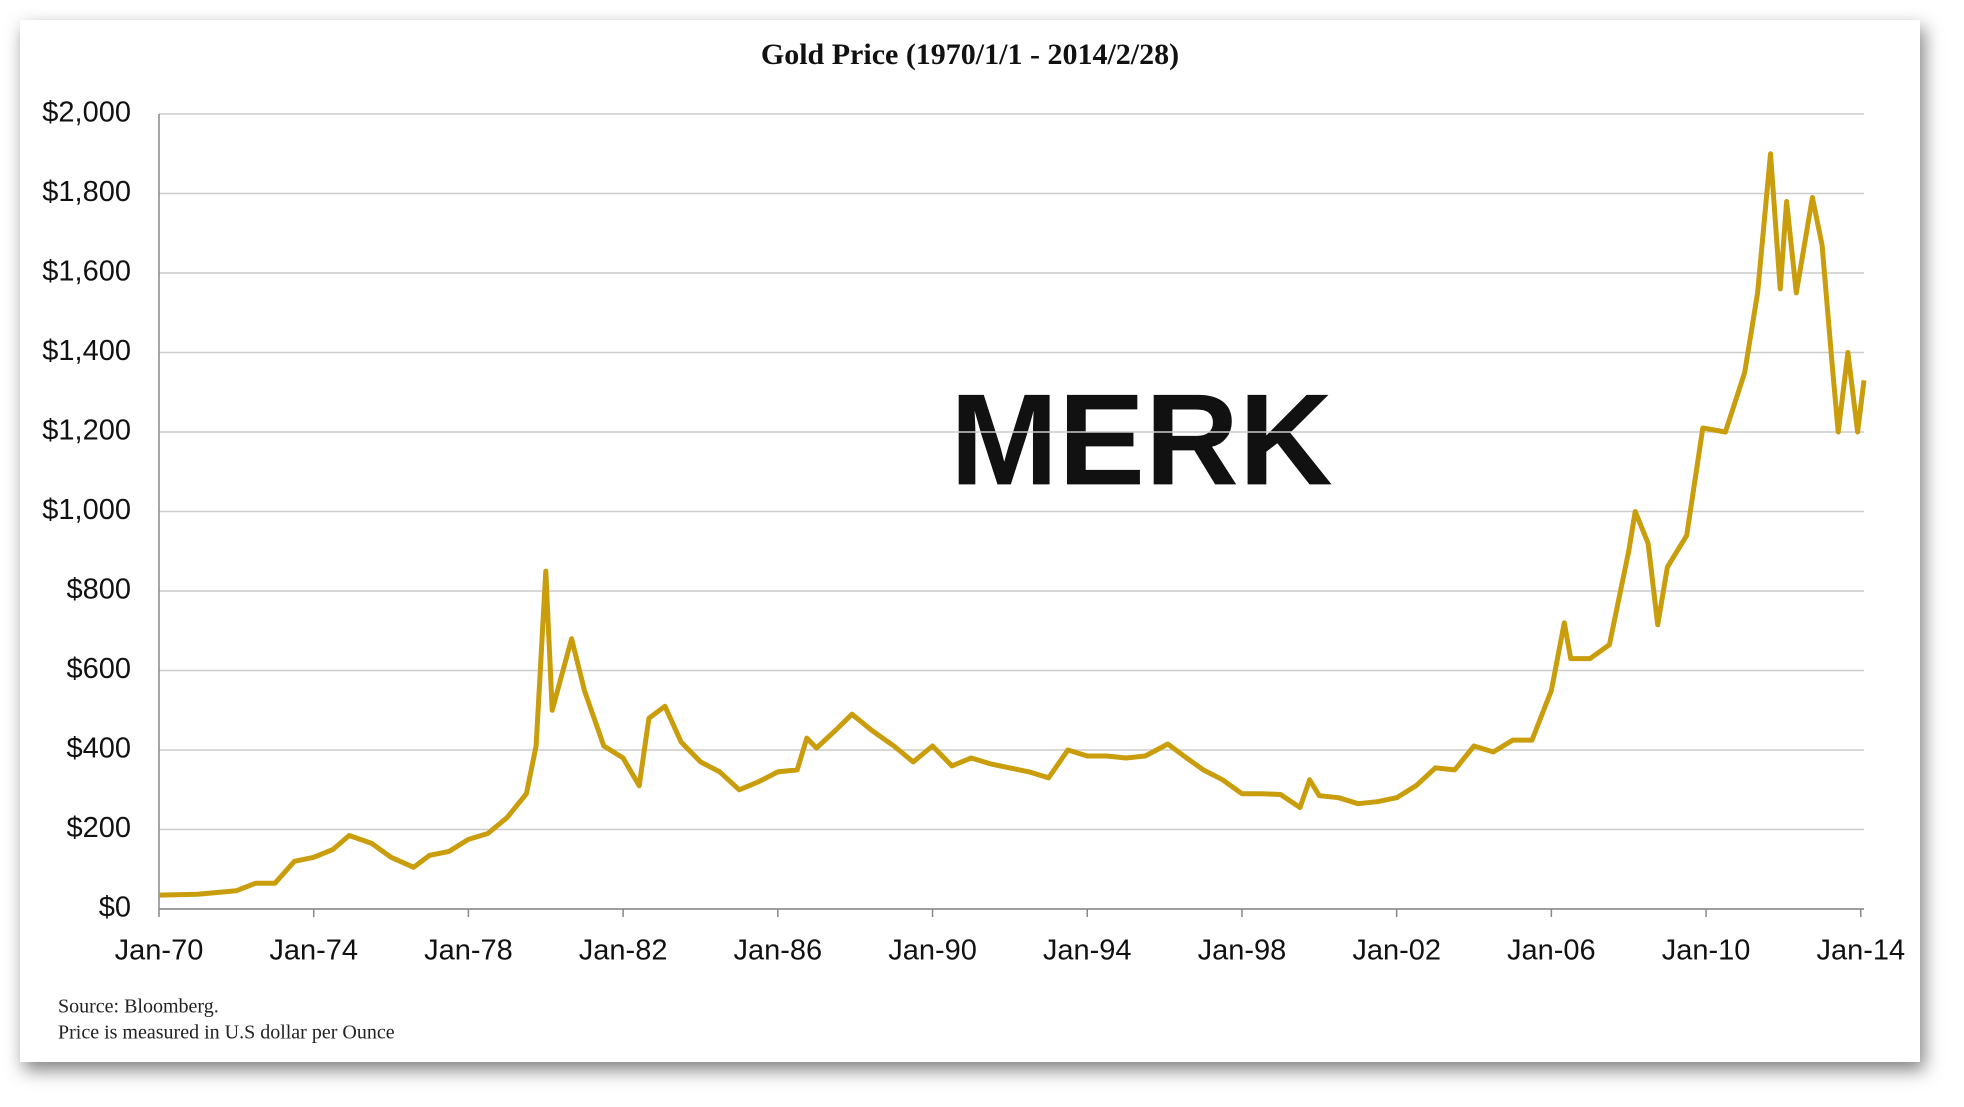  Describe the element at coordinates (932, 951) in the screenshot. I see `x-tick-label: Jan-90` at that location.